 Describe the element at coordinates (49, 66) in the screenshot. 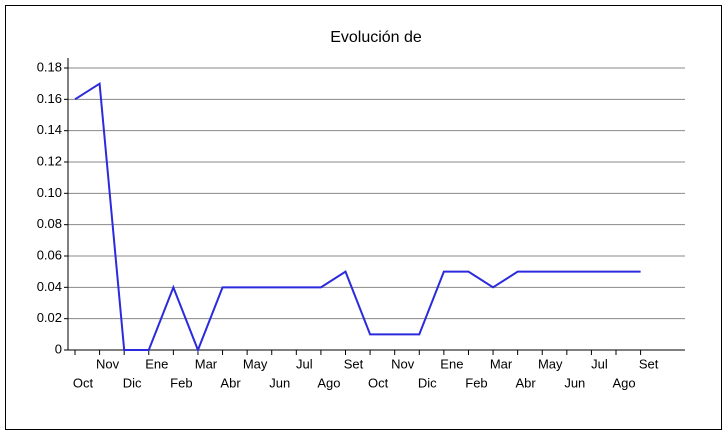

I see `y-tick-label: 0.18` at that location.